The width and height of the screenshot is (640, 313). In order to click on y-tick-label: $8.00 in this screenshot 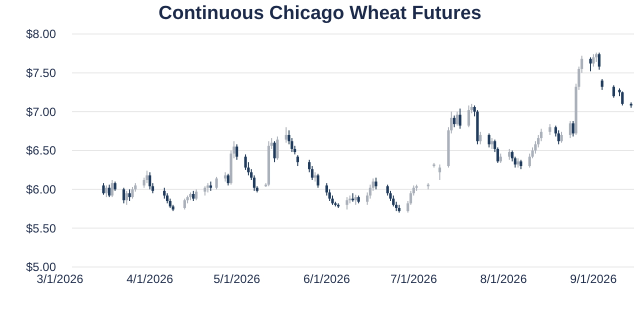, I will do `click(41, 34)`.